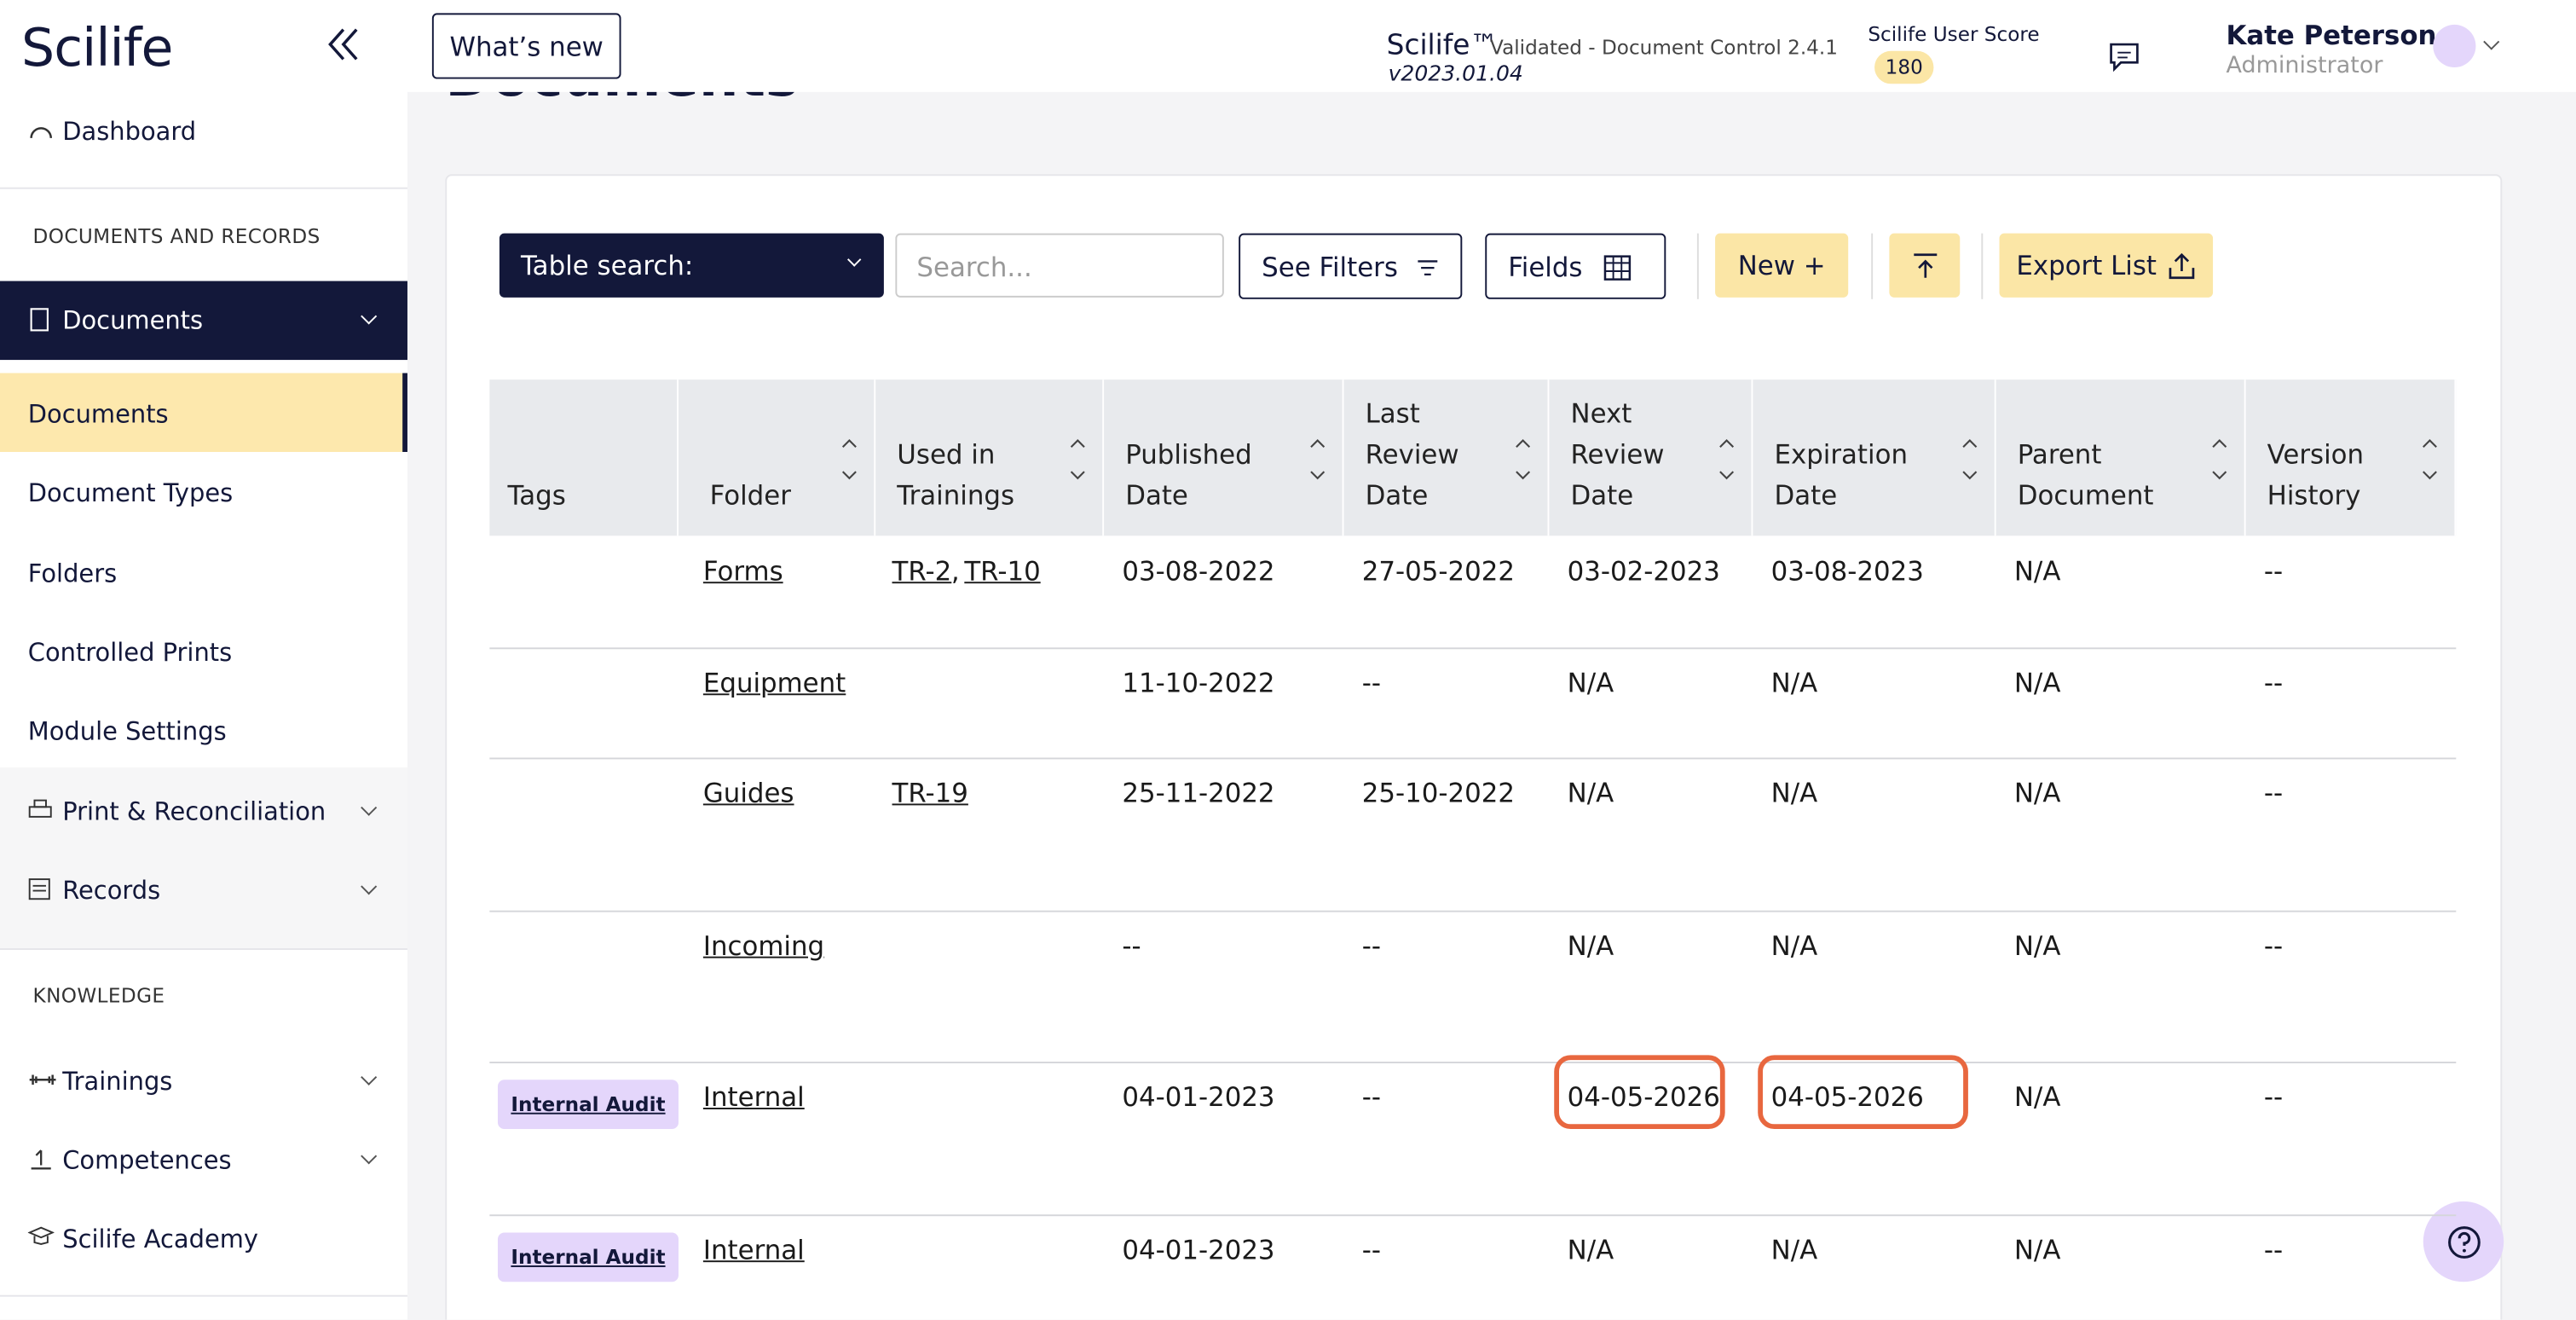 The height and width of the screenshot is (1320, 2576). What do you see at coordinates (130, 493) in the screenshot?
I see `nav-sub-item: Document Types` at bounding box center [130, 493].